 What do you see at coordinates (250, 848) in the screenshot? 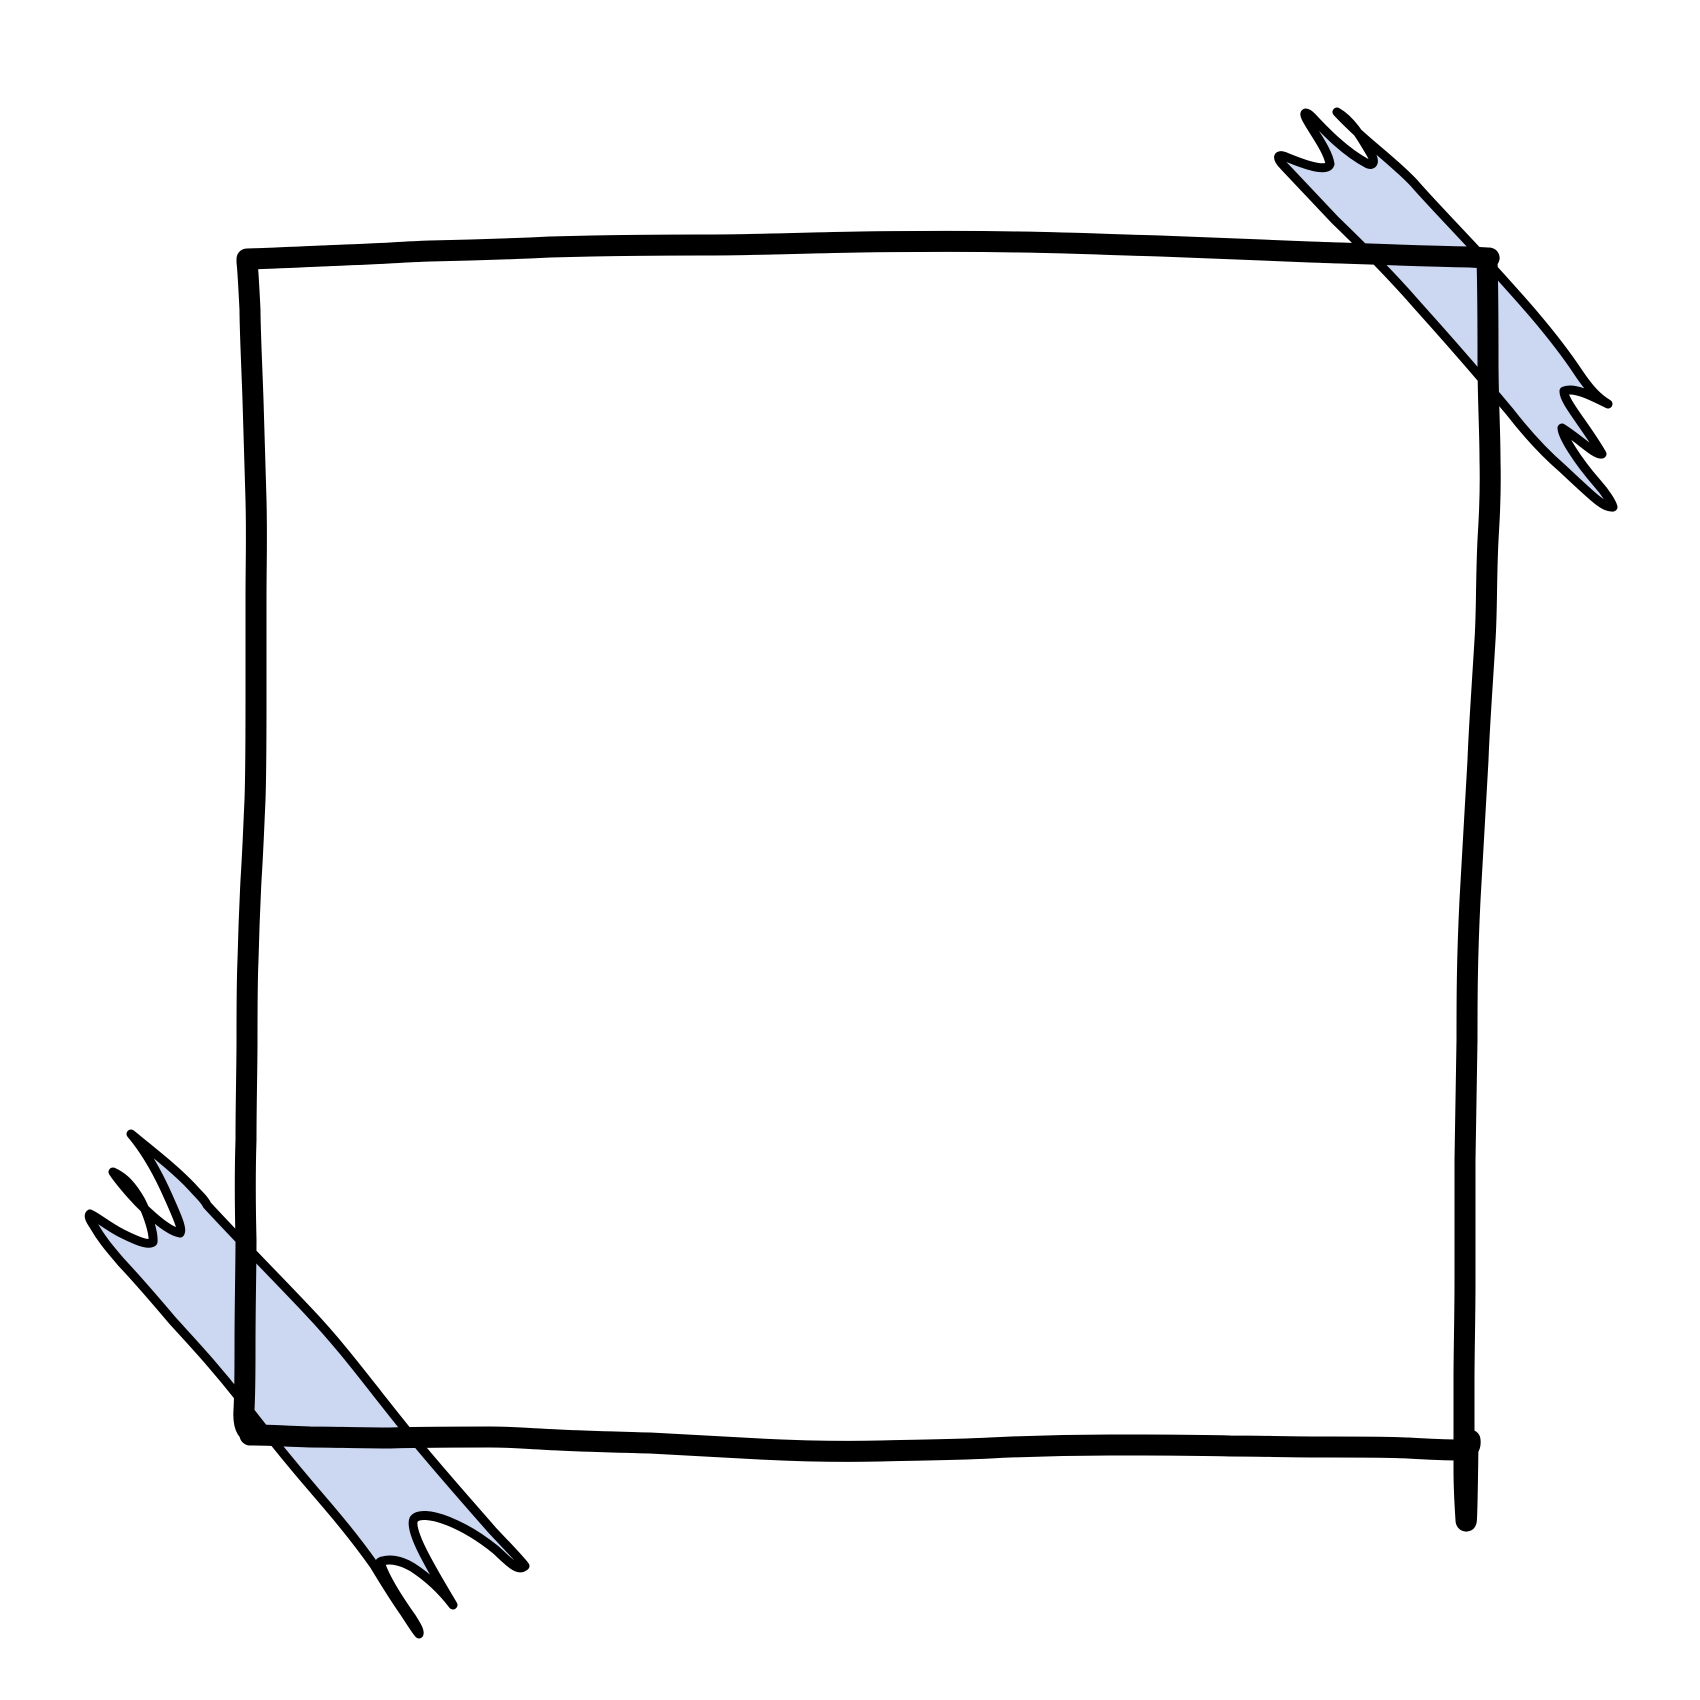
I see `frame-edge-left` at bounding box center [250, 848].